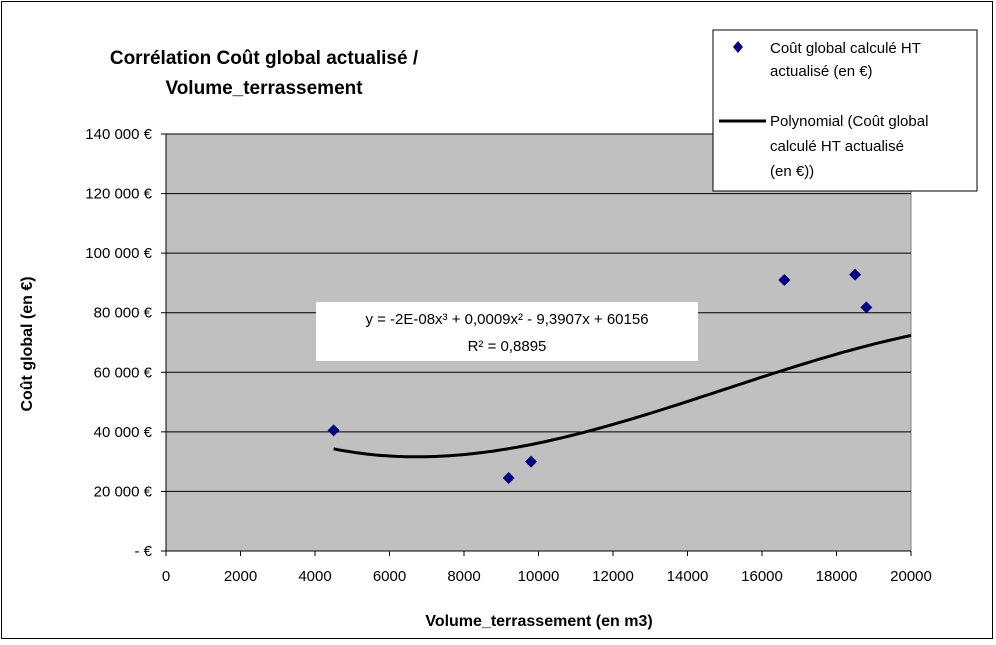 This screenshot has width=996, height=645. Describe the element at coordinates (389, 576) in the screenshot. I see `x-tick-label: 6000` at that location.